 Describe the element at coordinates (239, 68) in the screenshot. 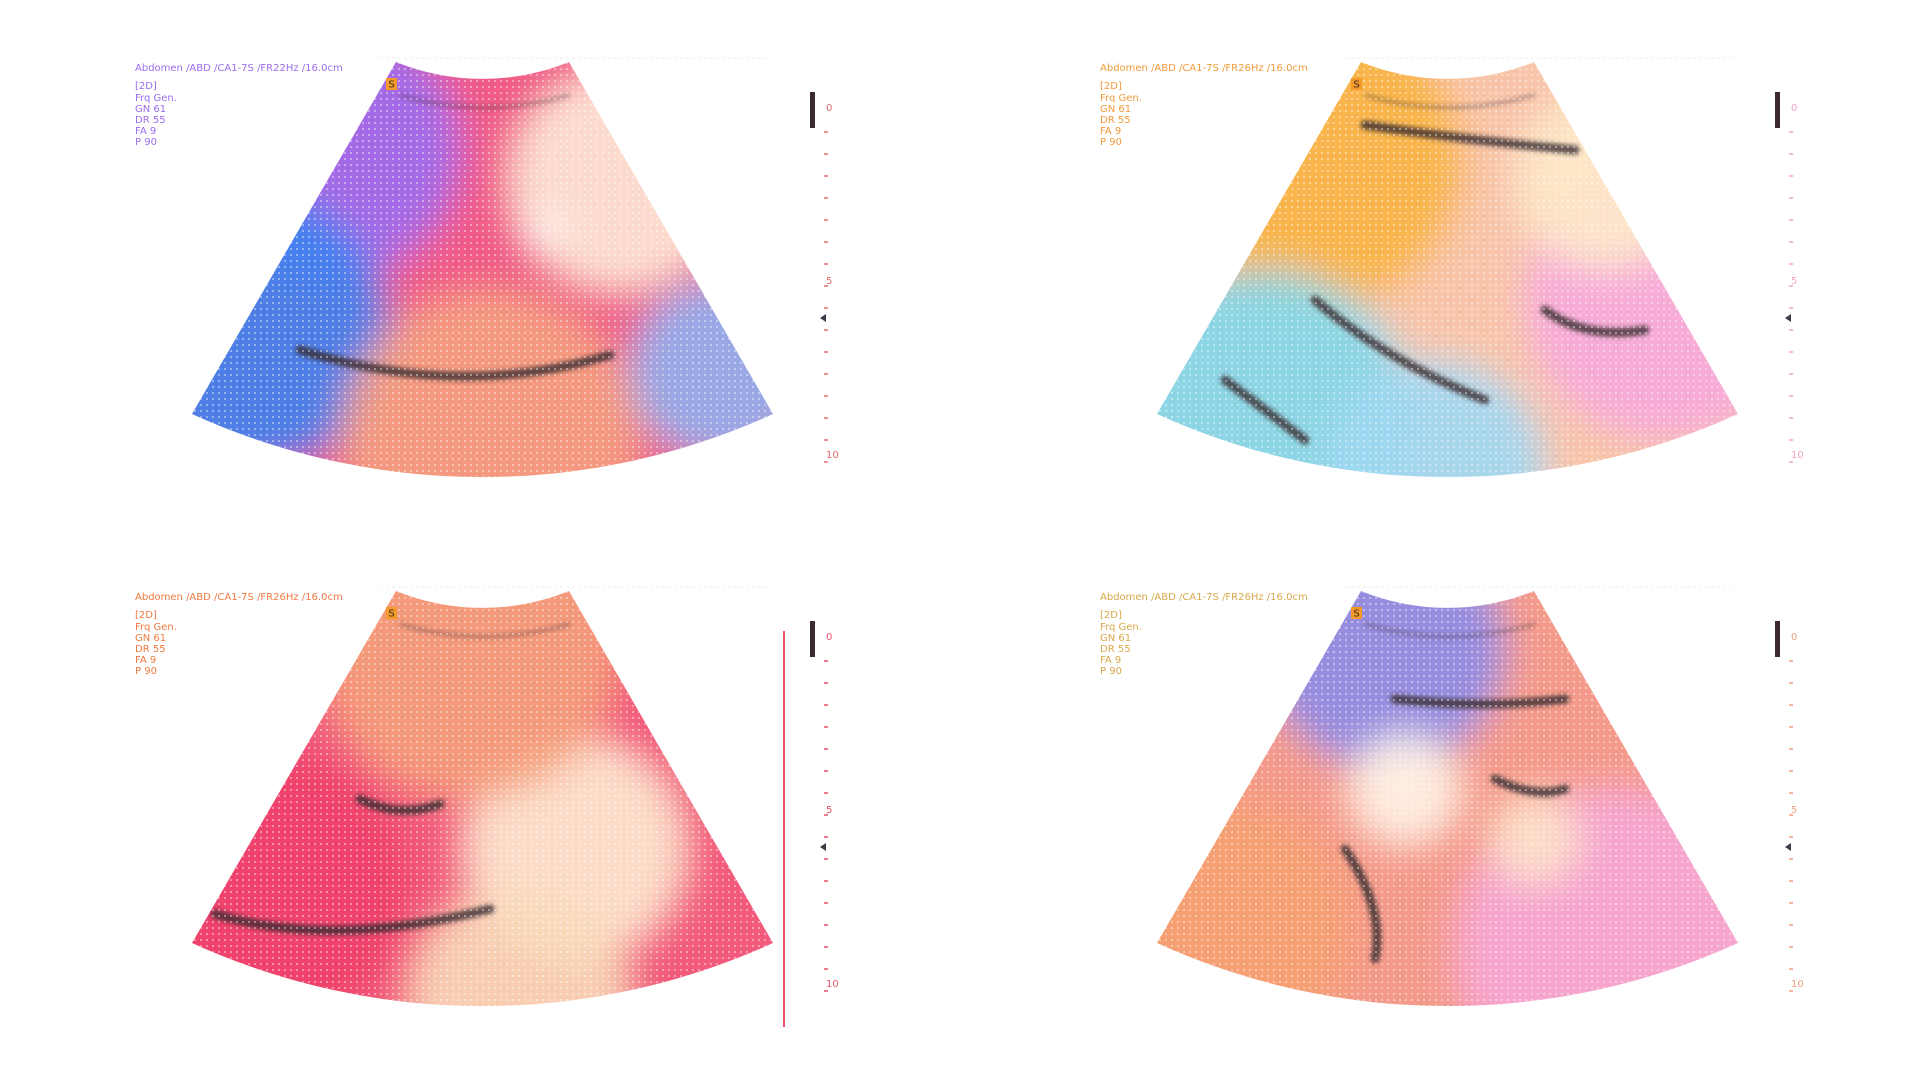

I see `header: Abdomen /ABD /CA1-7S /FR22Hz /16.0cm` at that location.